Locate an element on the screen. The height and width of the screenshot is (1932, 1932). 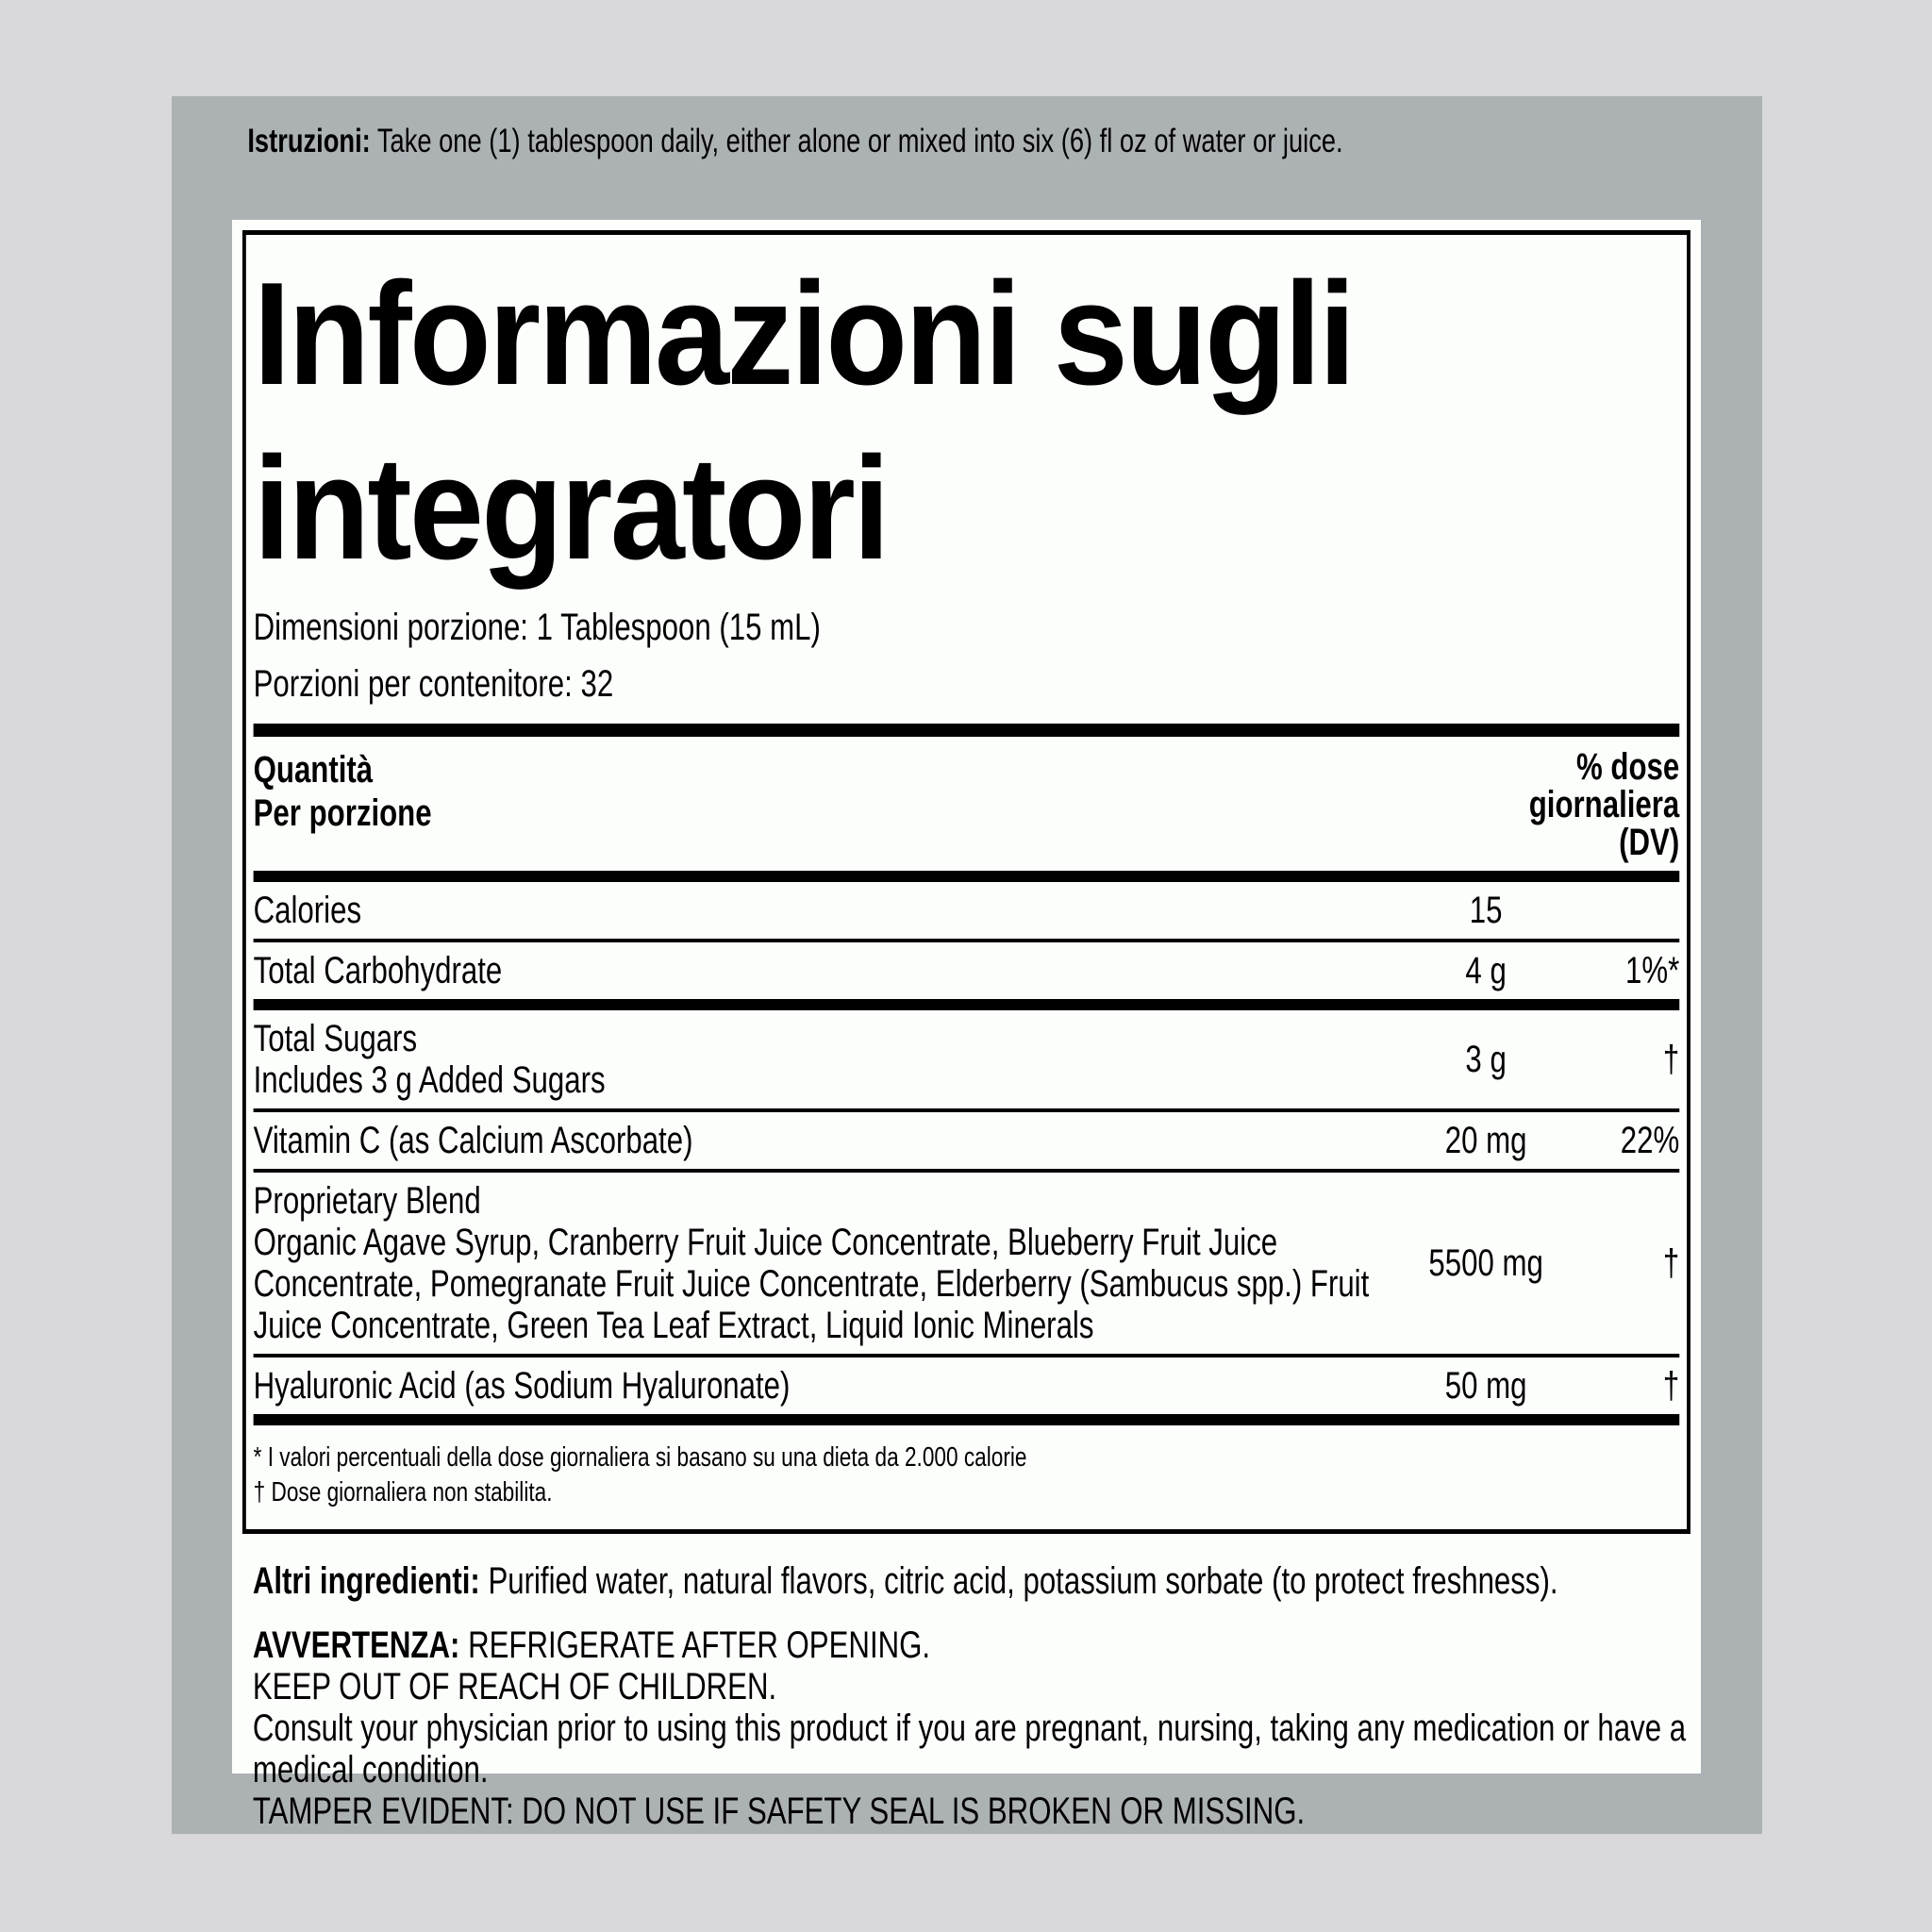
amount-value: 3 g is located at coordinates (1486, 1059).